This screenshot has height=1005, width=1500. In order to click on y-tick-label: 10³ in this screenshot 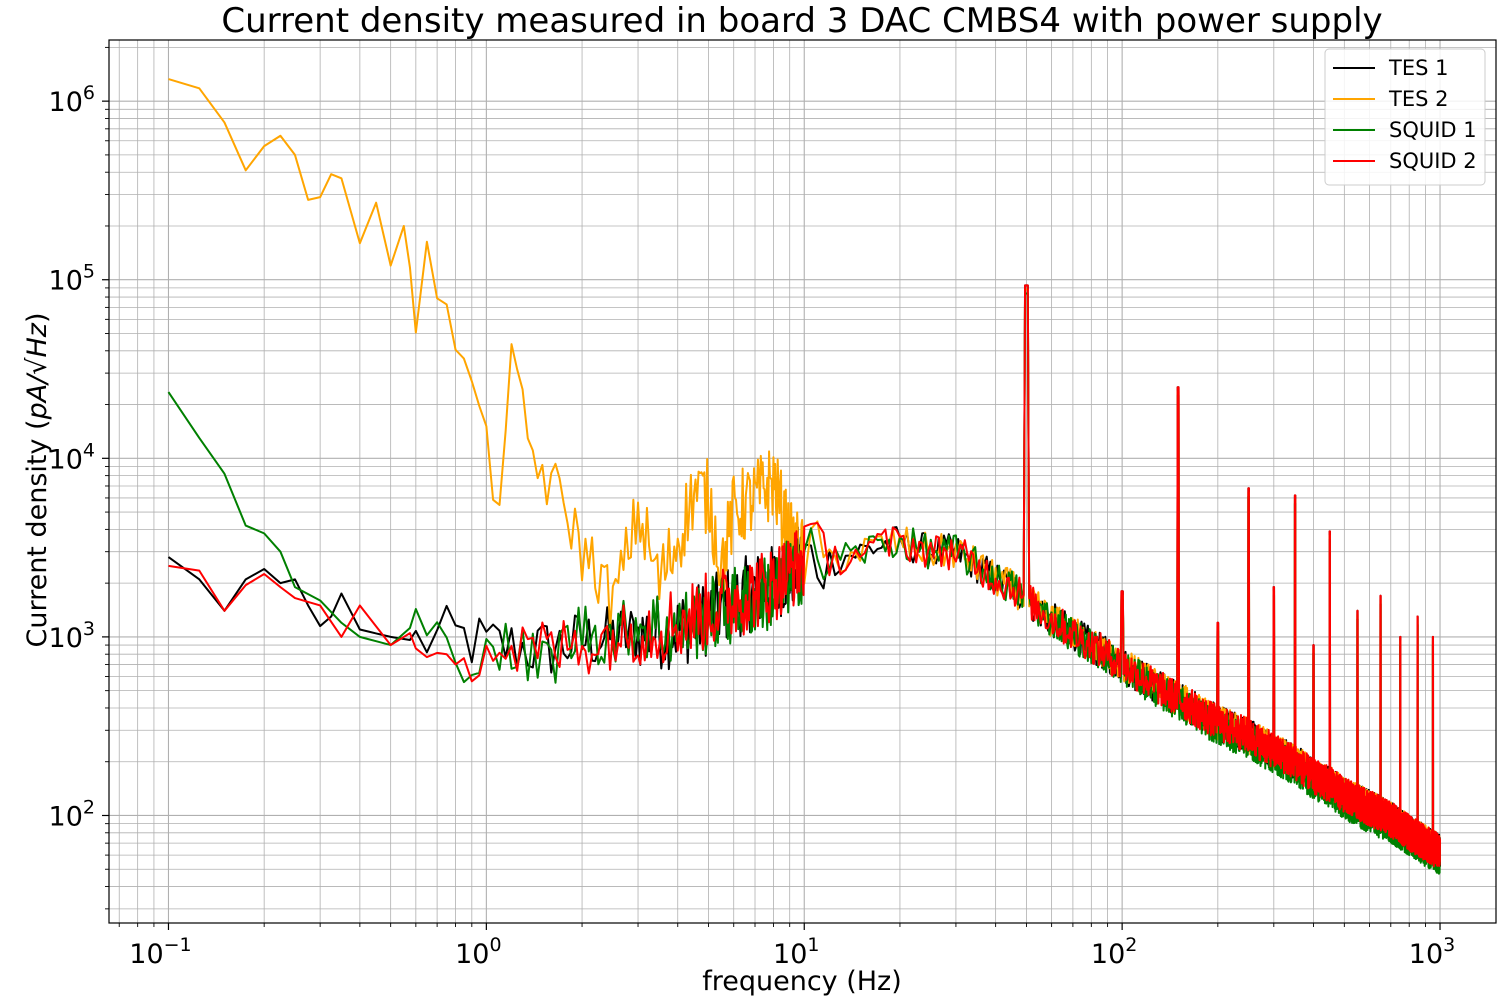, I will do `click(72, 636)`.